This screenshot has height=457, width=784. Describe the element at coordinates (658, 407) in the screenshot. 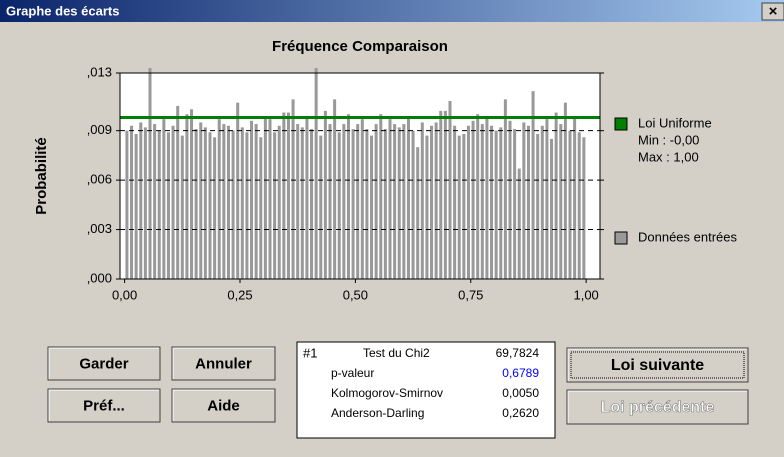

I see `button-label: Loi précédente` at that location.